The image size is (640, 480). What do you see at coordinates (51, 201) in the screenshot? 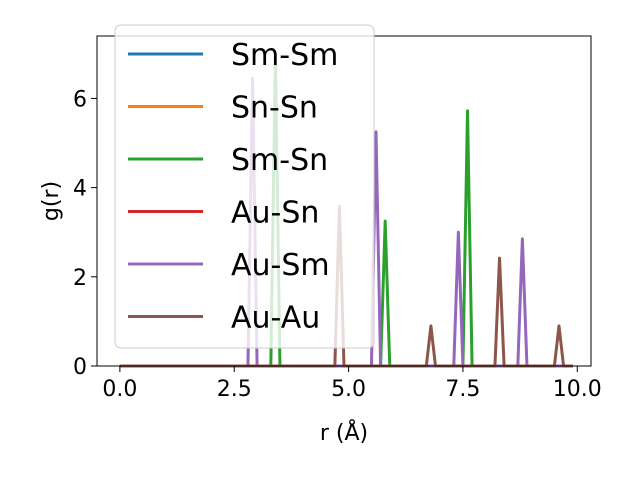
I see `y-axis-label: g(r)` at bounding box center [51, 201].